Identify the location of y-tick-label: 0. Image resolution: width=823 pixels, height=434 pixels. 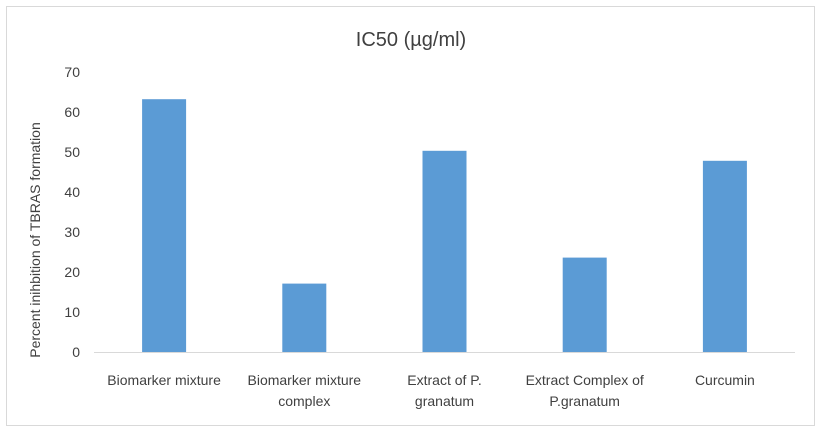
(76, 352).